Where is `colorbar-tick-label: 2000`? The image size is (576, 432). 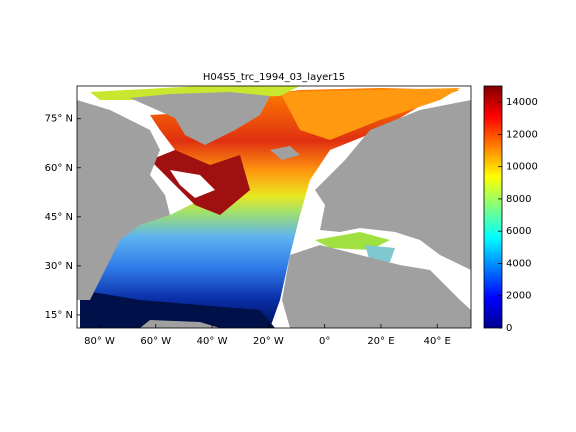
colorbar-tick-label: 2000 is located at coordinates (518, 296).